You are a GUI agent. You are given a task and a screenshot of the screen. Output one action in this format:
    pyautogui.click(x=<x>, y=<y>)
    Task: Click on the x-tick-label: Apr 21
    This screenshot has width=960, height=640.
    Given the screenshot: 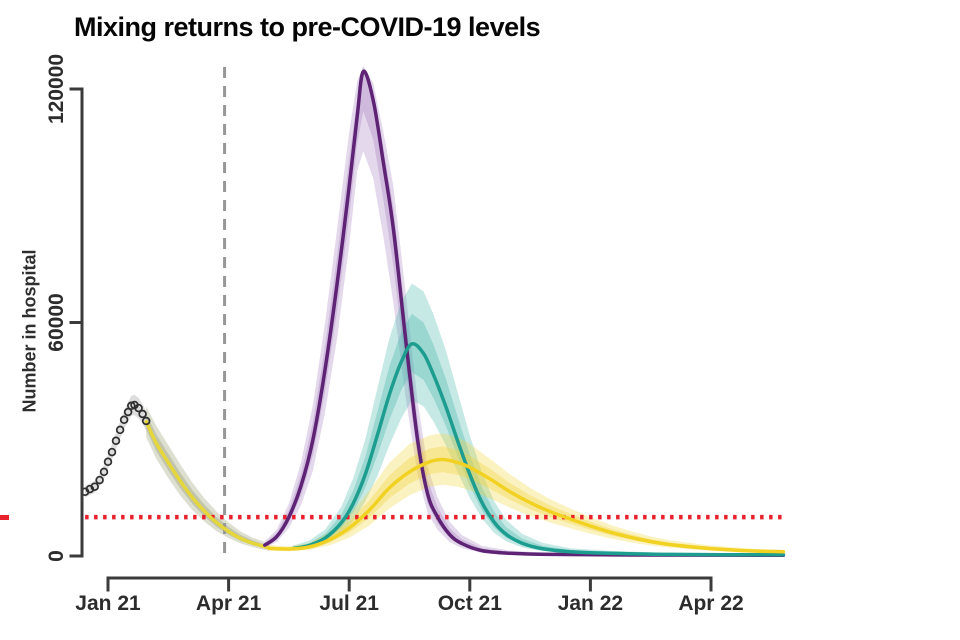 What is the action you would take?
    pyautogui.click(x=229, y=603)
    